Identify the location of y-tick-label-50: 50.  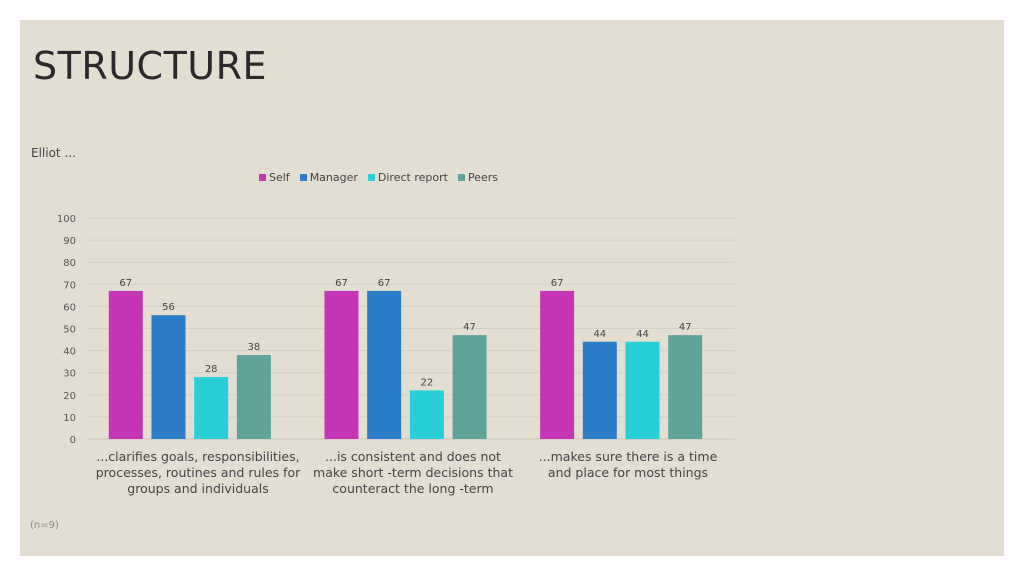
(69, 330).